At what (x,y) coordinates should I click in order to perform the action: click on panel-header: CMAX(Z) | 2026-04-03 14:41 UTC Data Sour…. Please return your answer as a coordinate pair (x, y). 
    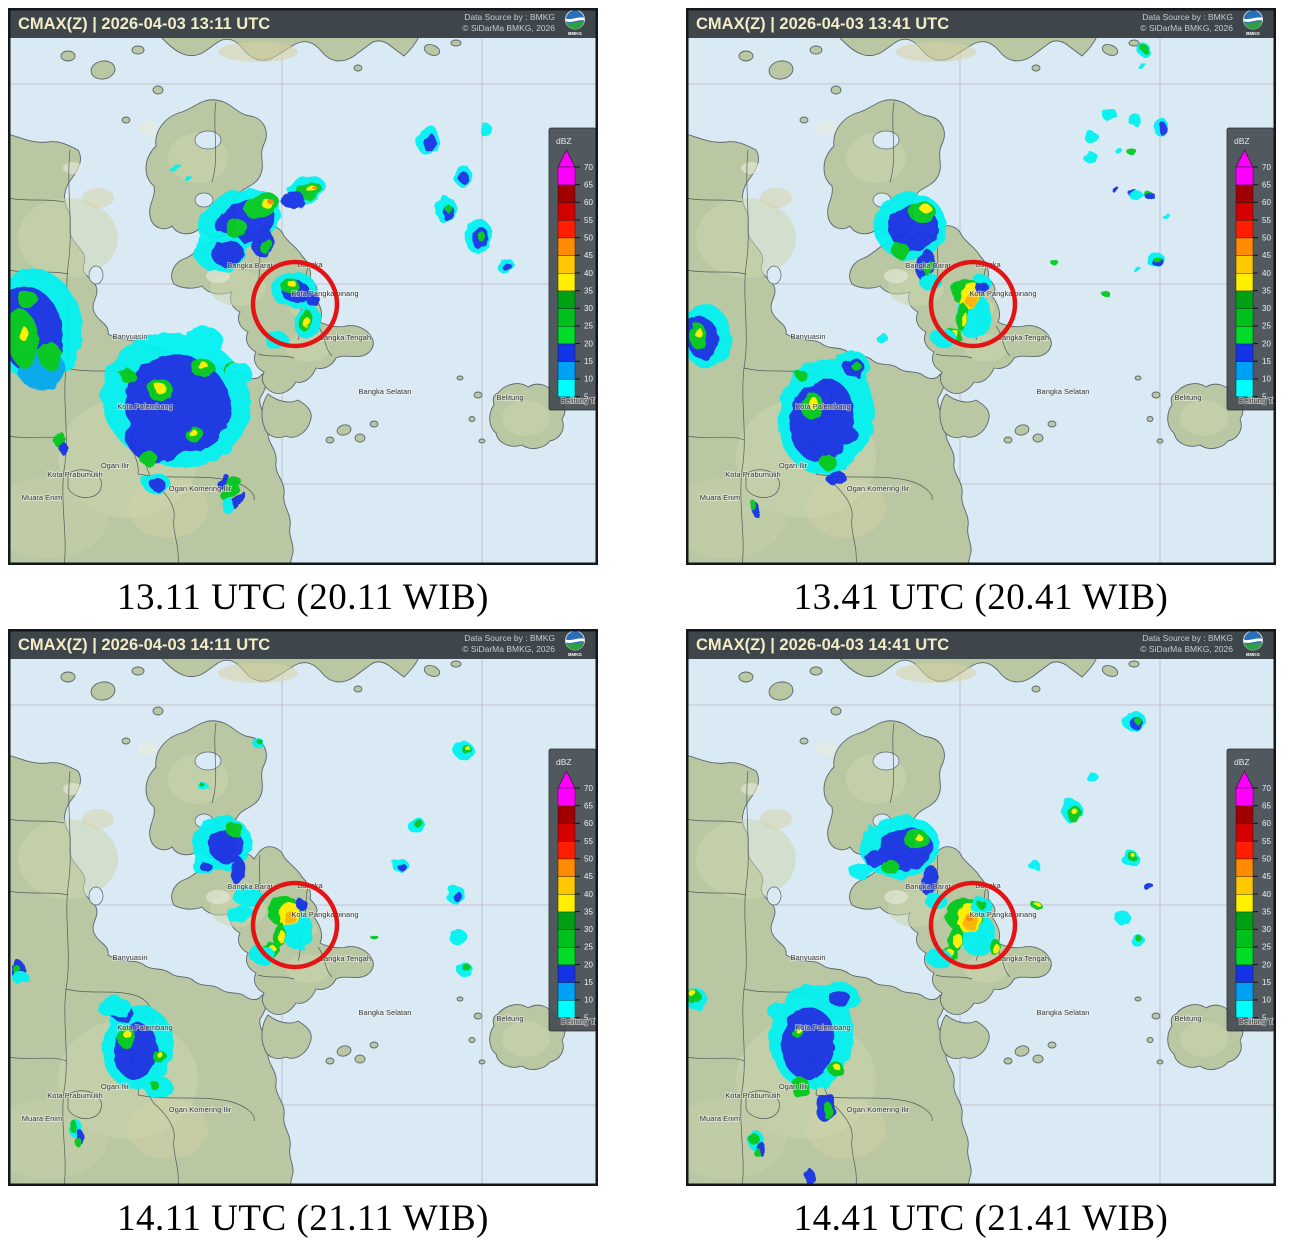
    Looking at the image, I should click on (981, 644).